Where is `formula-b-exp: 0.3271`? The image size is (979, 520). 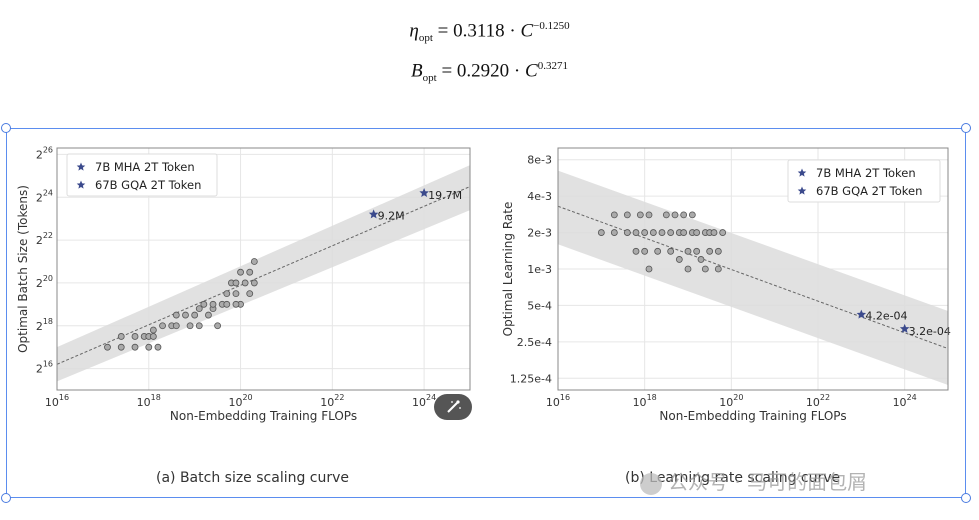 formula-b-exp: 0.3271 is located at coordinates (552, 66).